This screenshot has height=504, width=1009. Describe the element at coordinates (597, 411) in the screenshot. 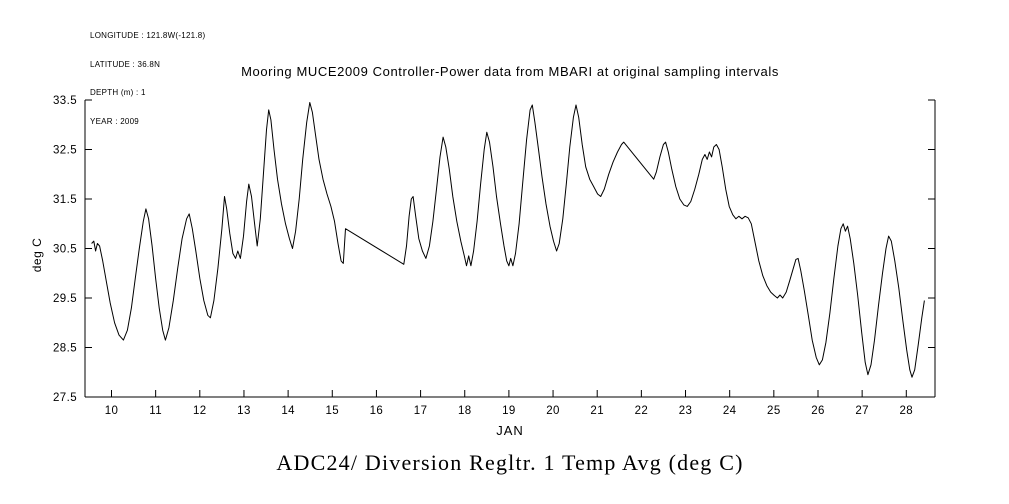

I see `x-tick-label: 21` at that location.